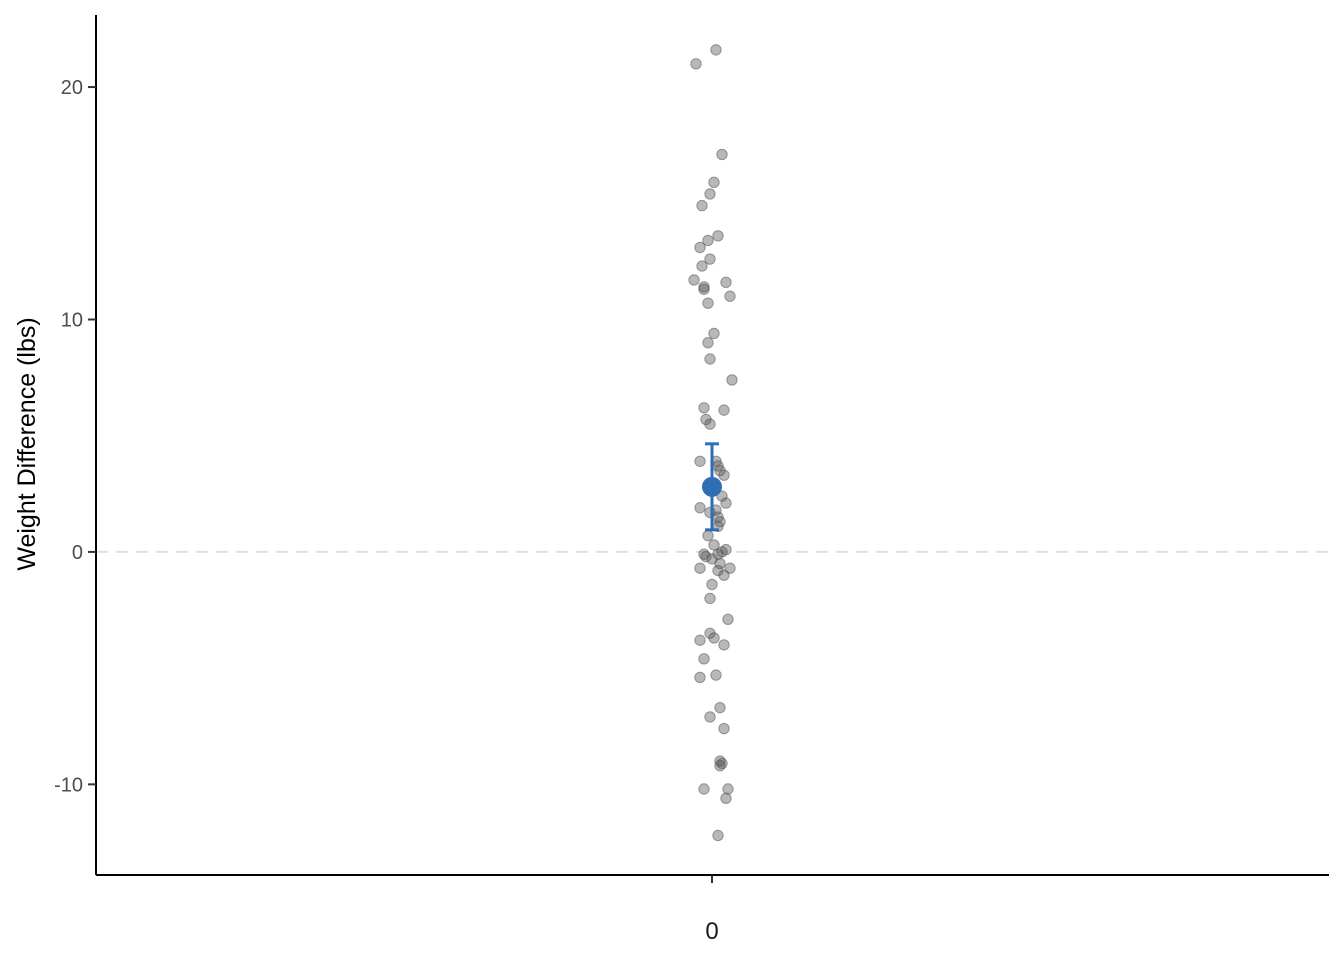  What do you see at coordinates (72, 320) in the screenshot?
I see `y-tick-label: 10` at bounding box center [72, 320].